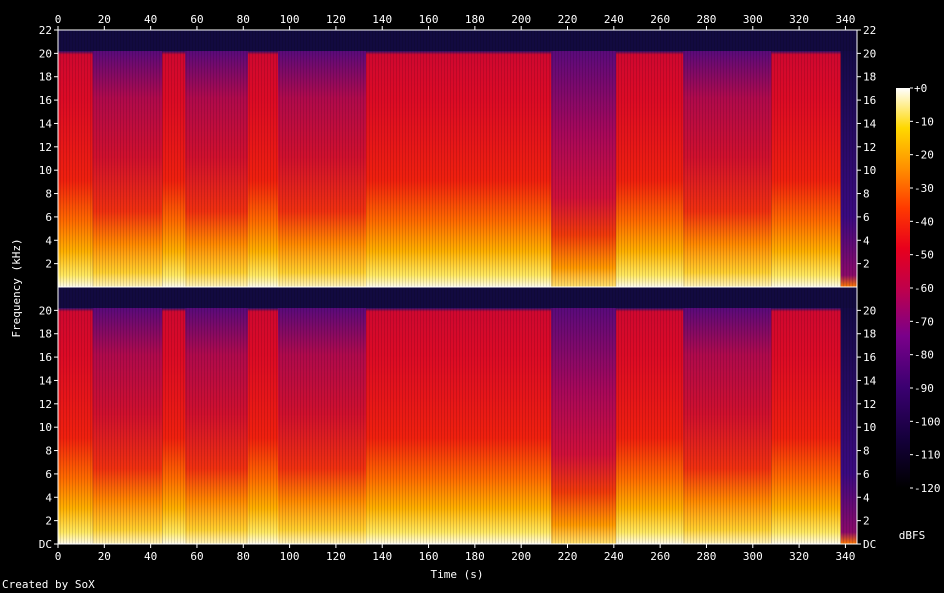 Image resolution: width=944 pixels, height=593 pixels. Describe the element at coordinates (290, 556) in the screenshot. I see `x-tick-label-bottom: 100` at that location.